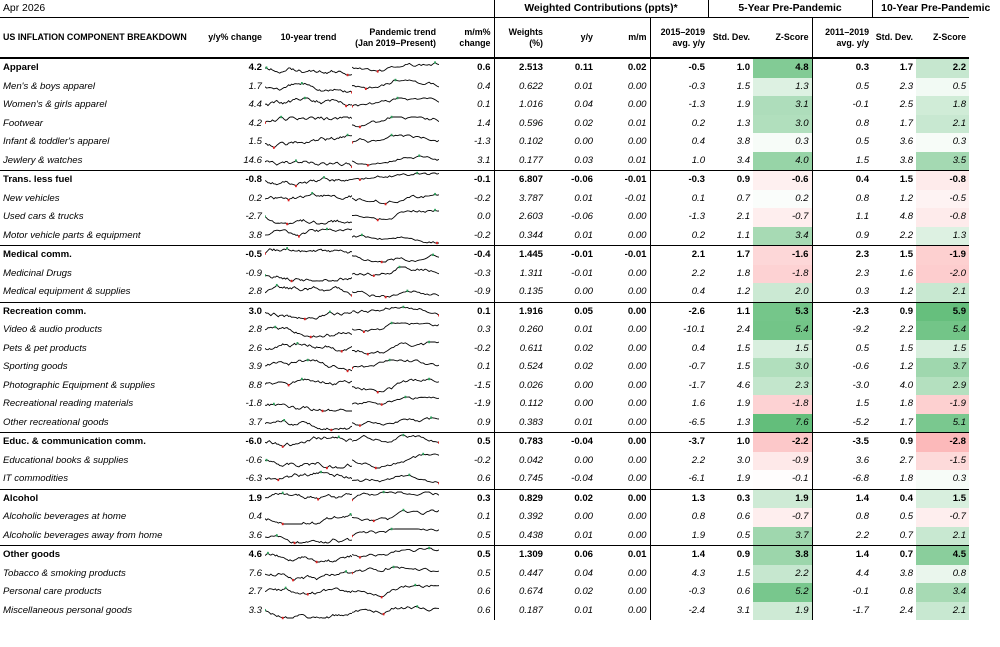 This screenshot has height=647, width=1000. What do you see at coordinates (906, 535) in the screenshot?
I see `std-10yr-cell: 0.7` at bounding box center [906, 535].